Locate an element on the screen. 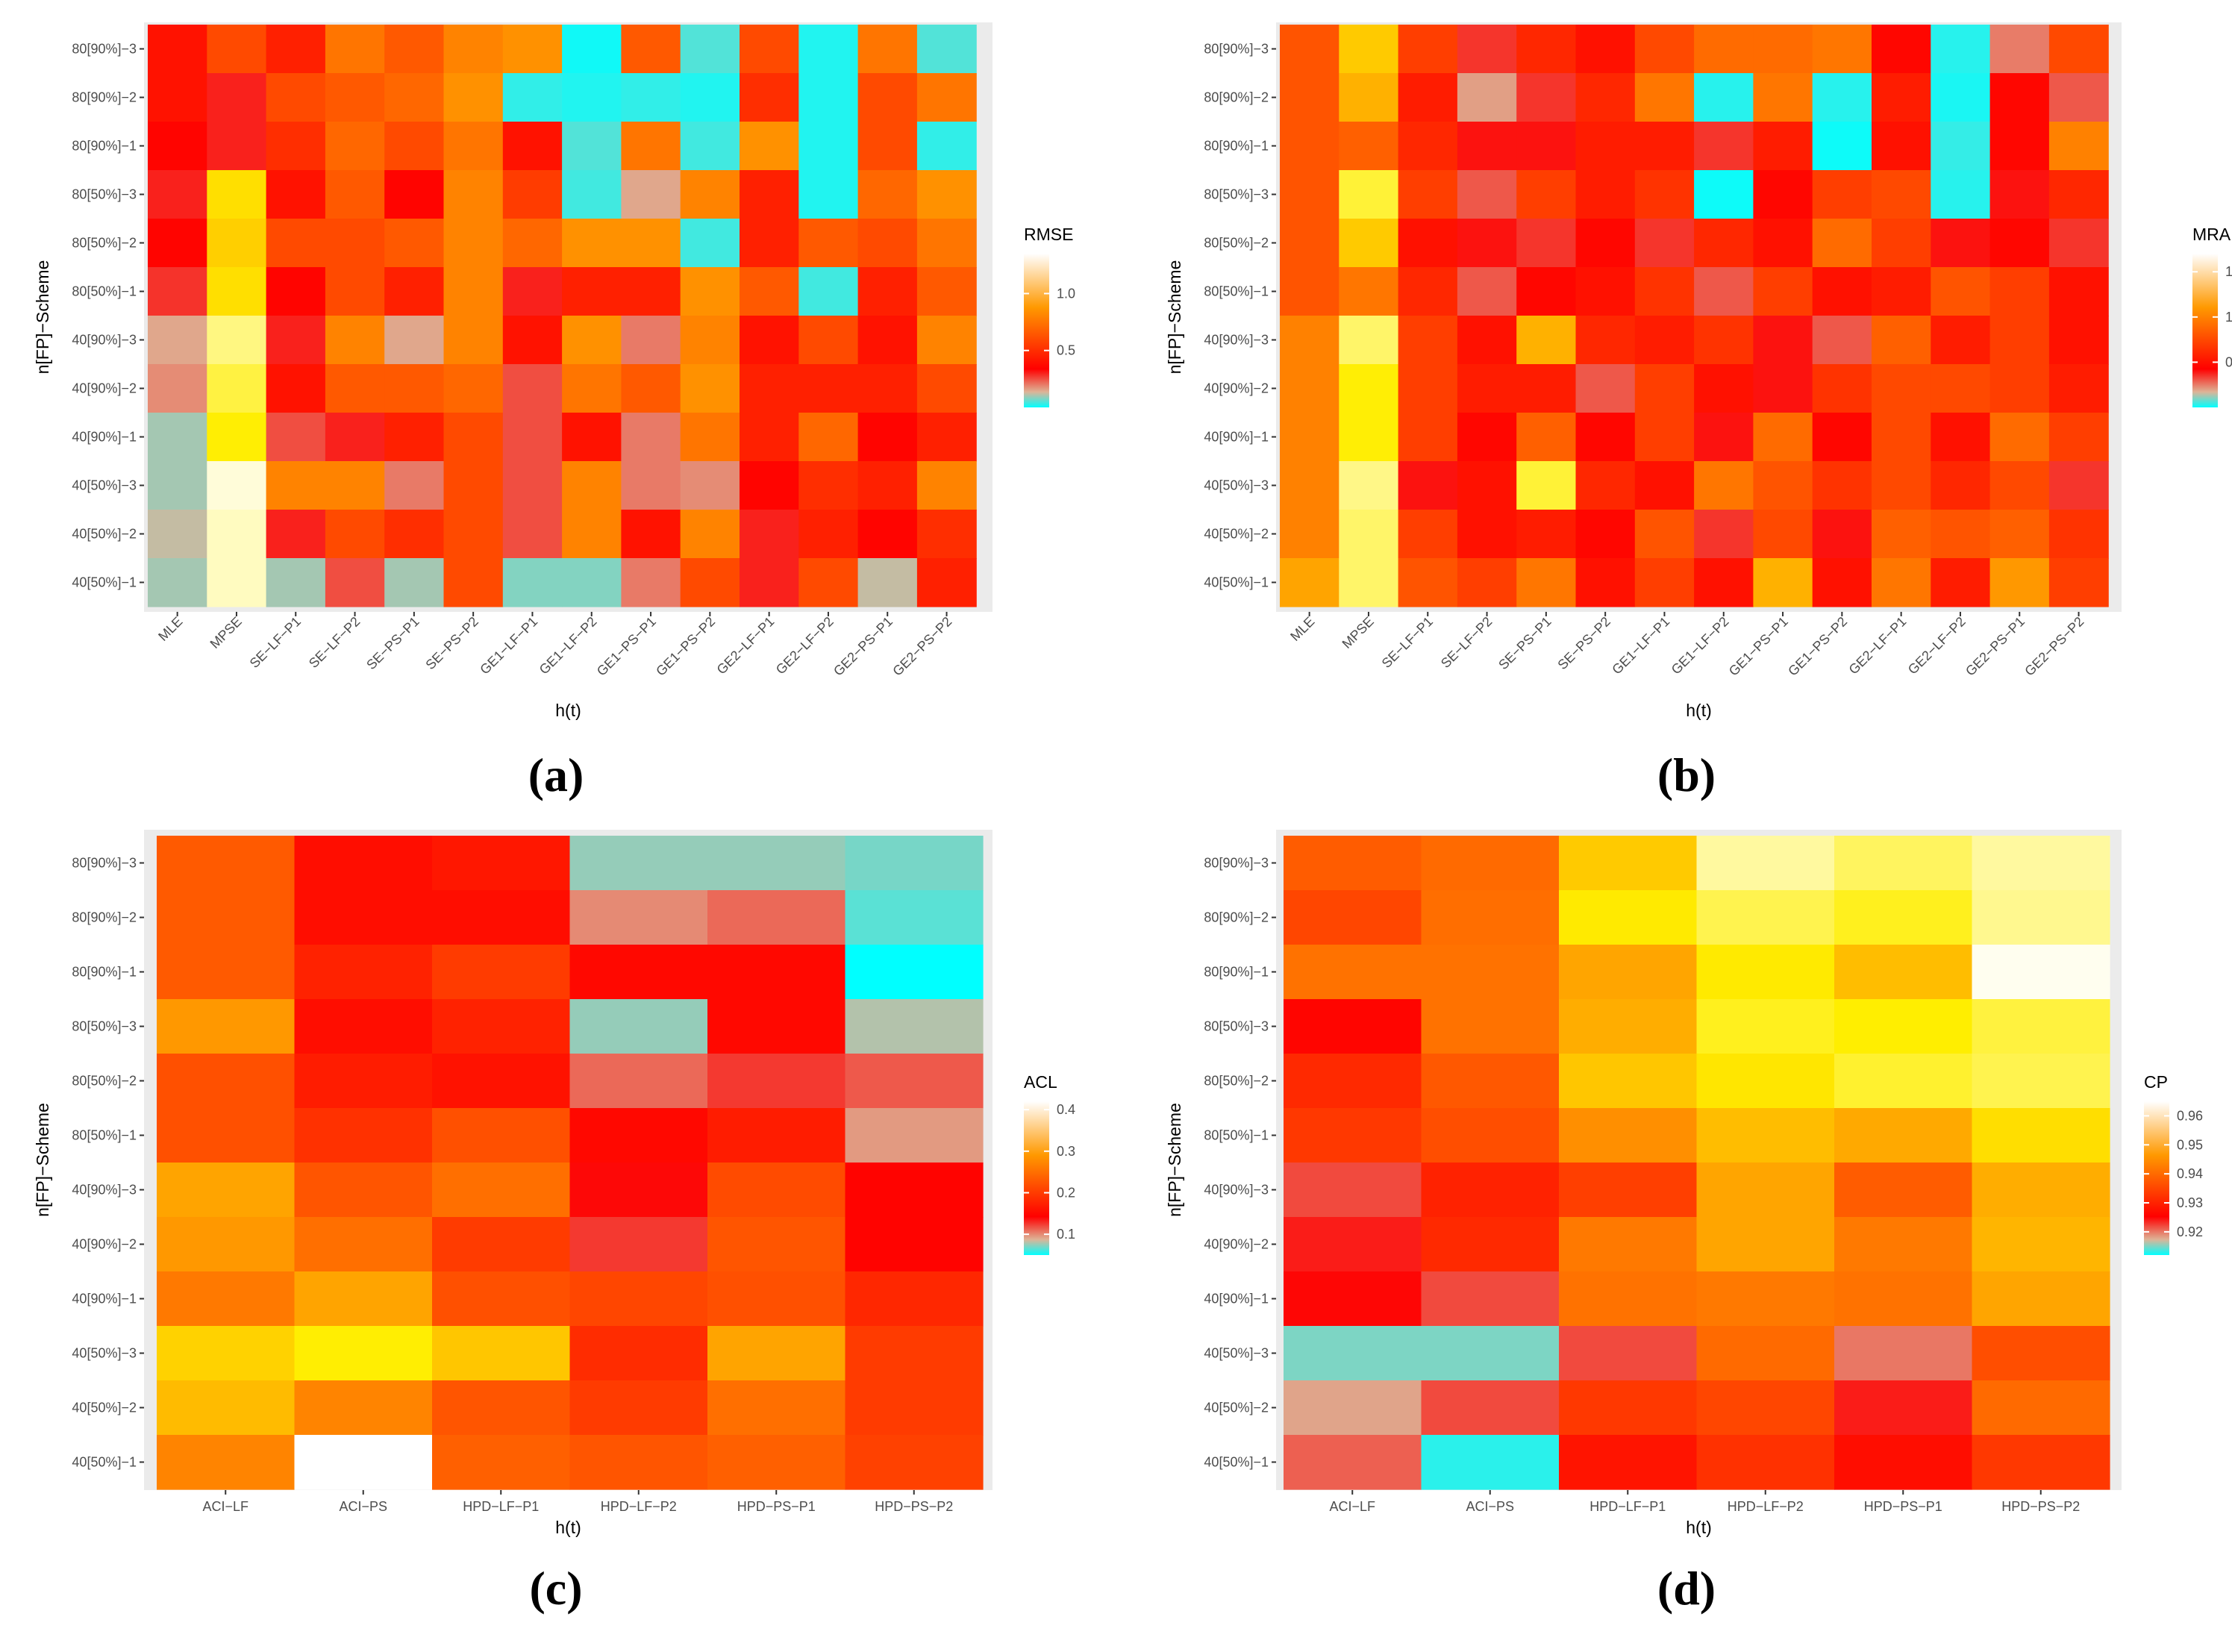  y-tick-label: 40[50%]−1 is located at coordinates (1237, 582).